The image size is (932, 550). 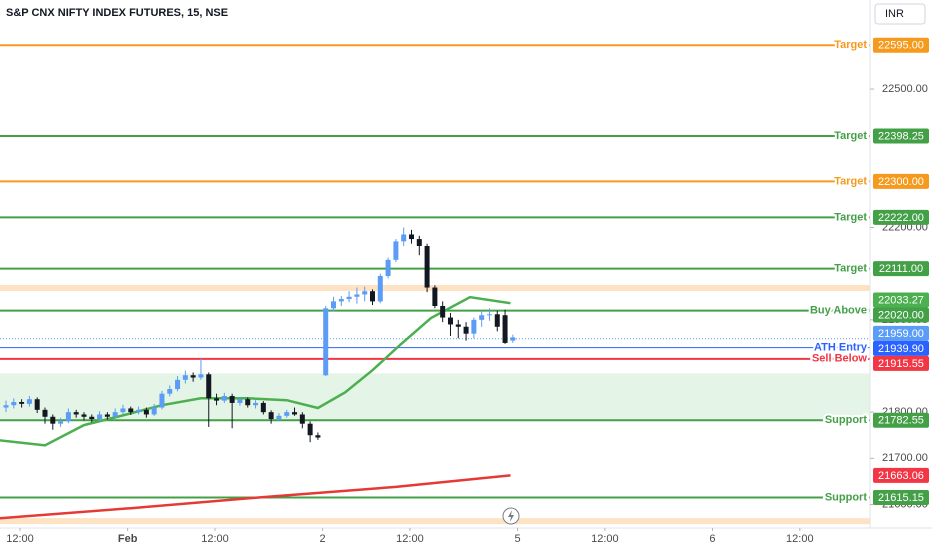 What do you see at coordinates (838, 311) in the screenshot?
I see `level-name: Buy Above` at bounding box center [838, 311].